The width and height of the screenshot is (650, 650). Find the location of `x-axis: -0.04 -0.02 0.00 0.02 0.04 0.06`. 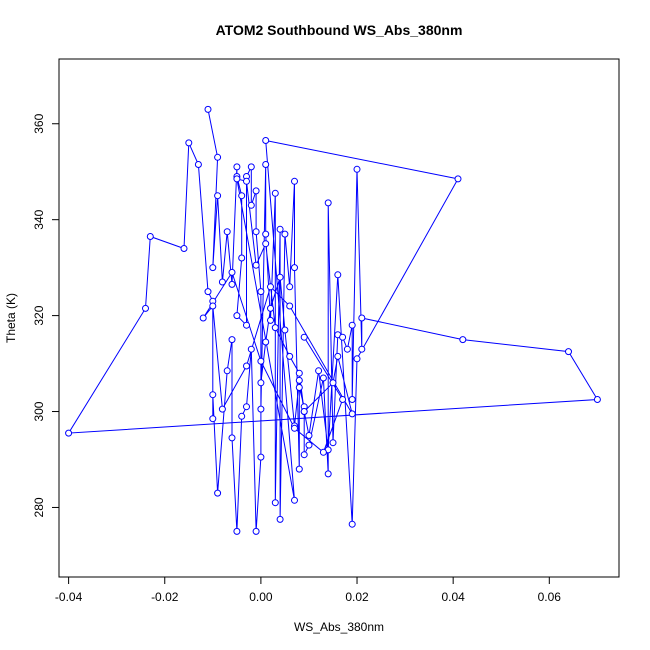

x-axis: -0.04 -0.02 0.00 0.02 0.04 0.06 is located at coordinates (308, 590).